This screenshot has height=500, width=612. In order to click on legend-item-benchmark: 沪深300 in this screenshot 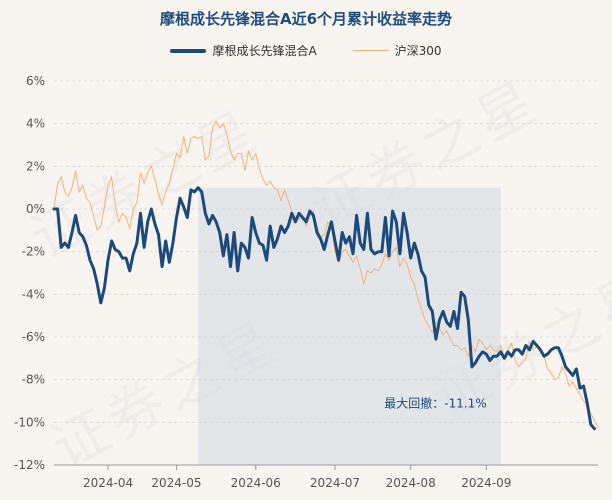, I will do `click(397, 50)`.